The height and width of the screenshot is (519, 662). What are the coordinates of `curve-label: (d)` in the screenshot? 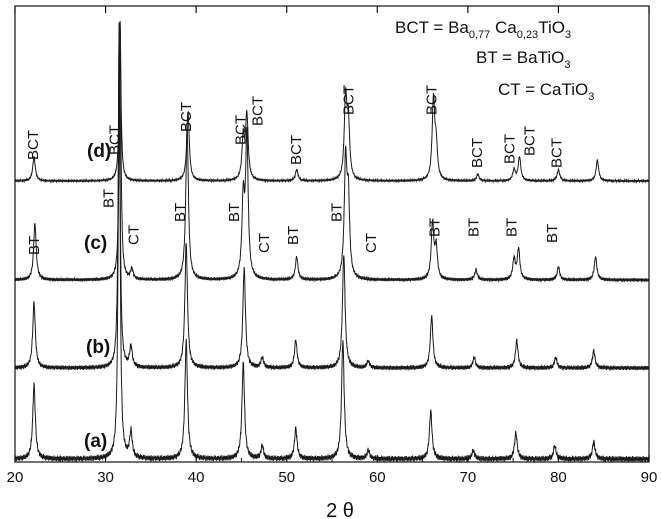 It's located at (99, 151).